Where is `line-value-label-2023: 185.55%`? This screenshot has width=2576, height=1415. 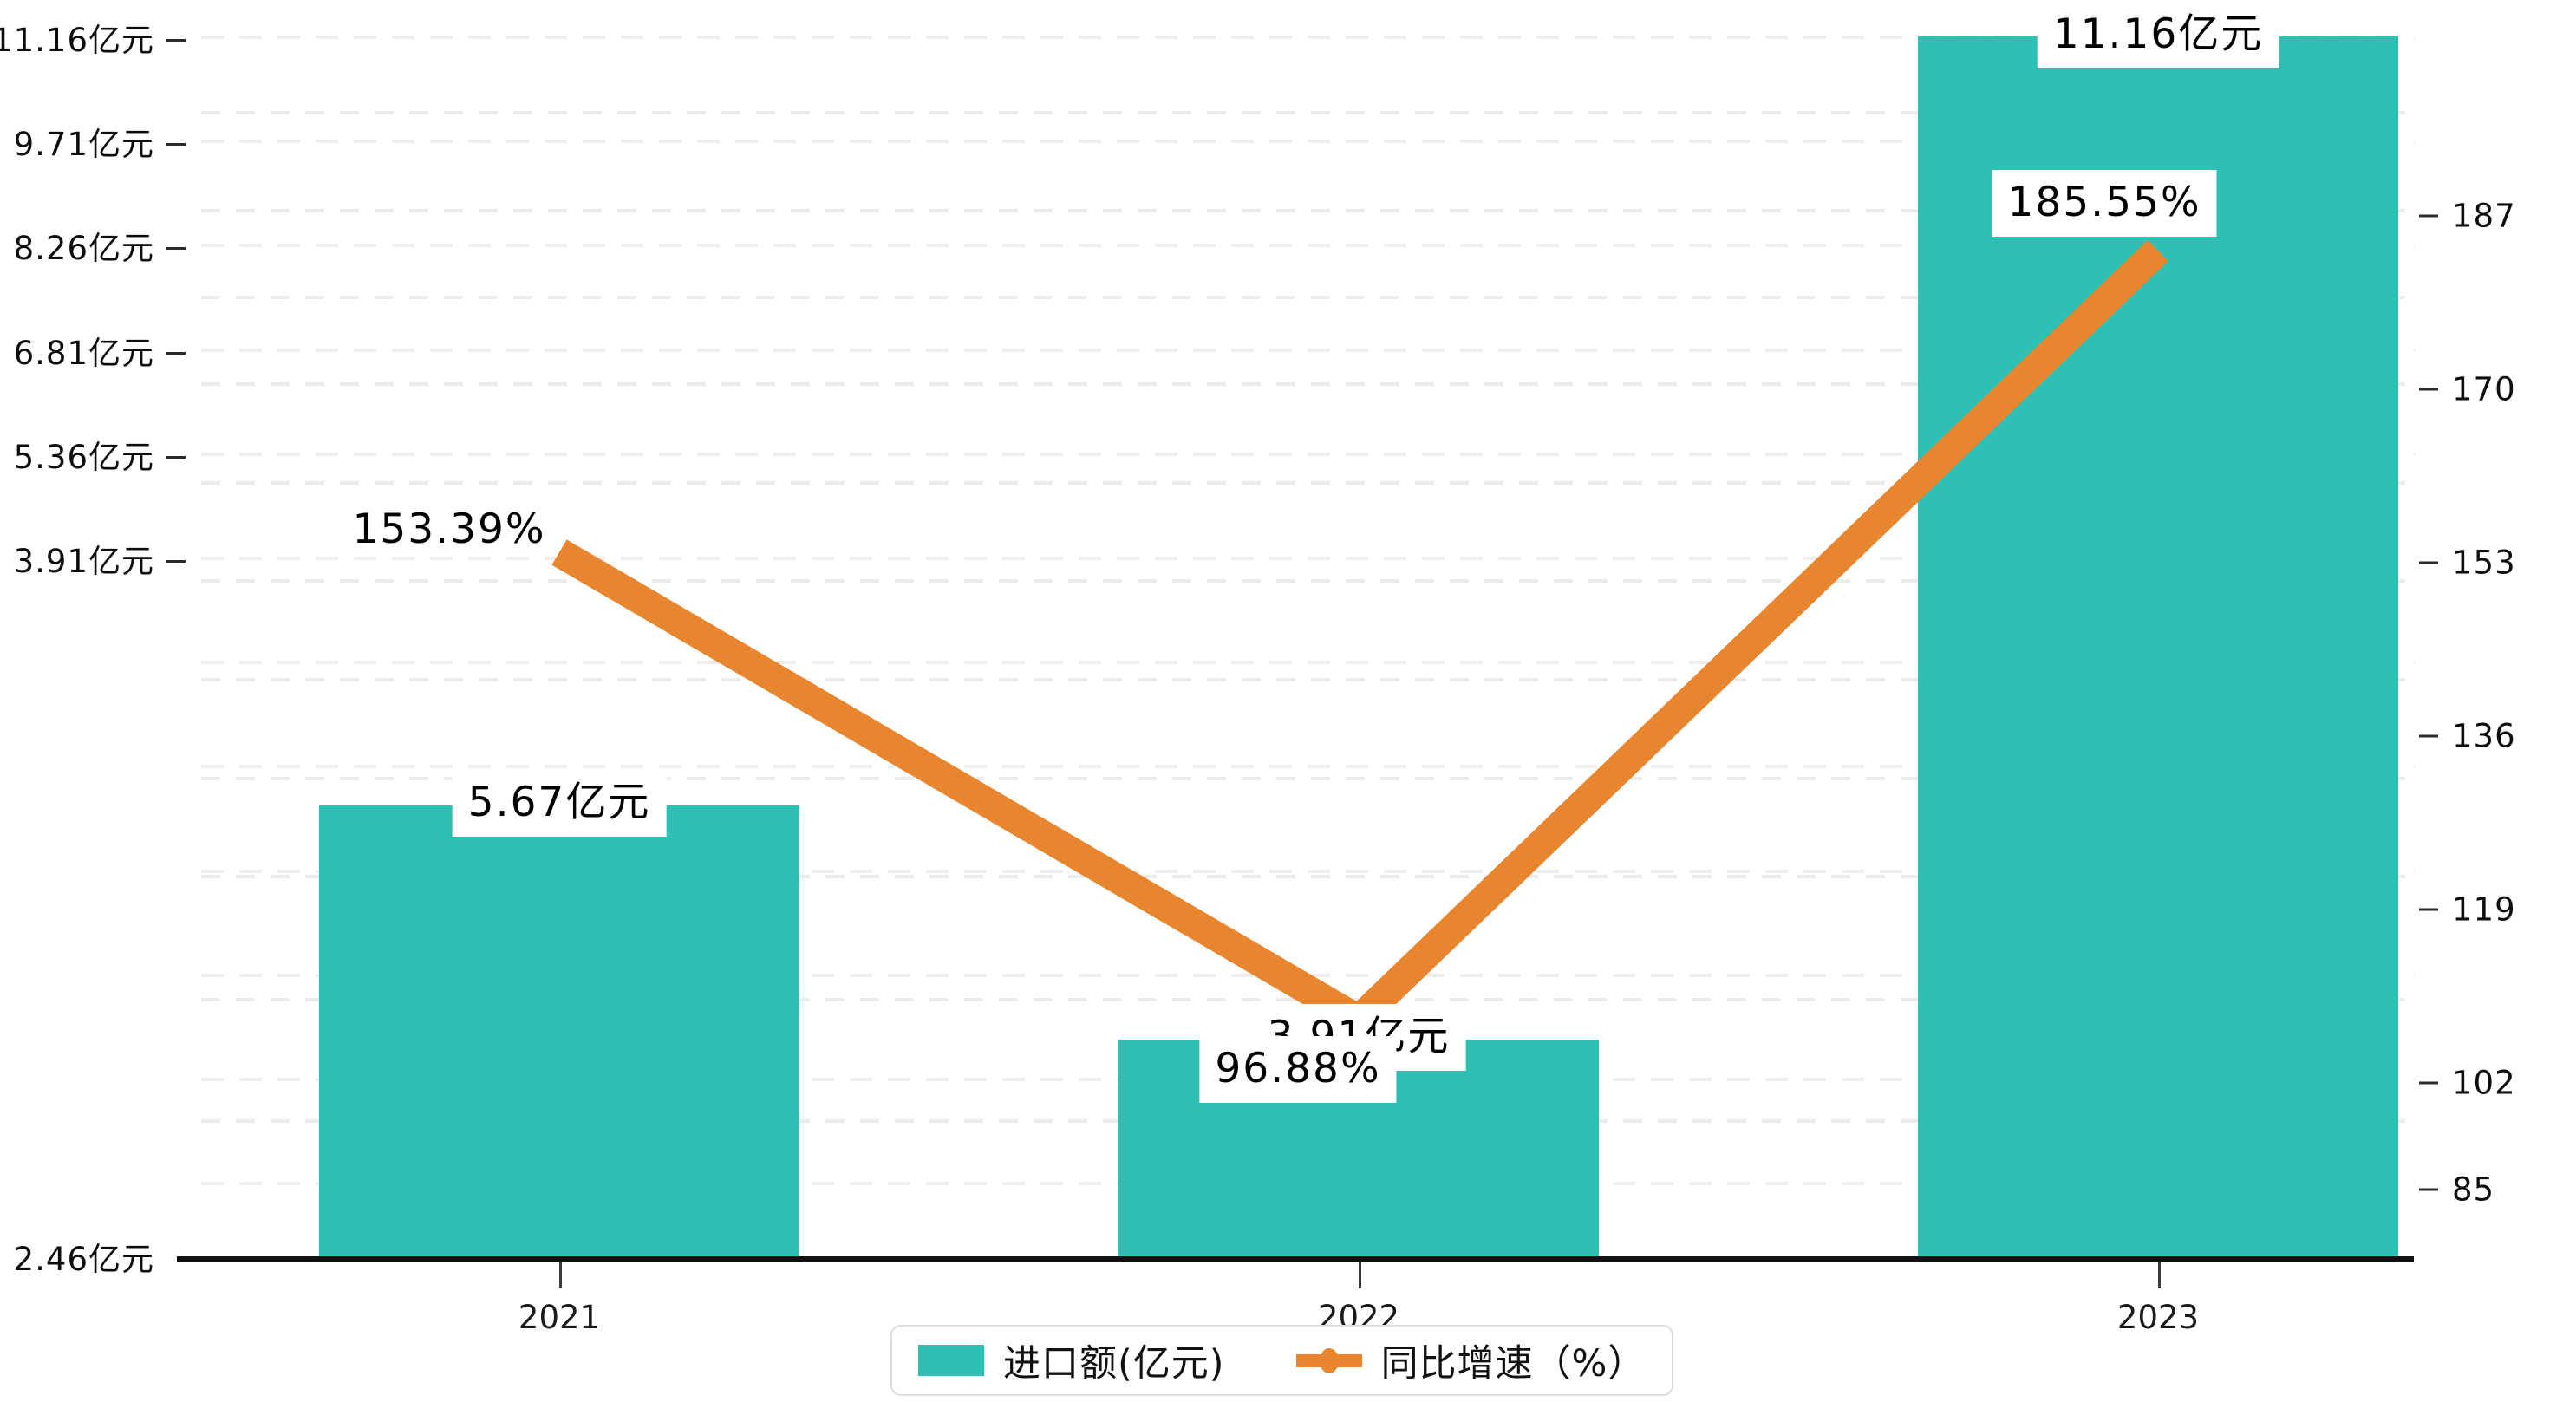
line-value-label-2023: 185.55% is located at coordinates (2105, 203).